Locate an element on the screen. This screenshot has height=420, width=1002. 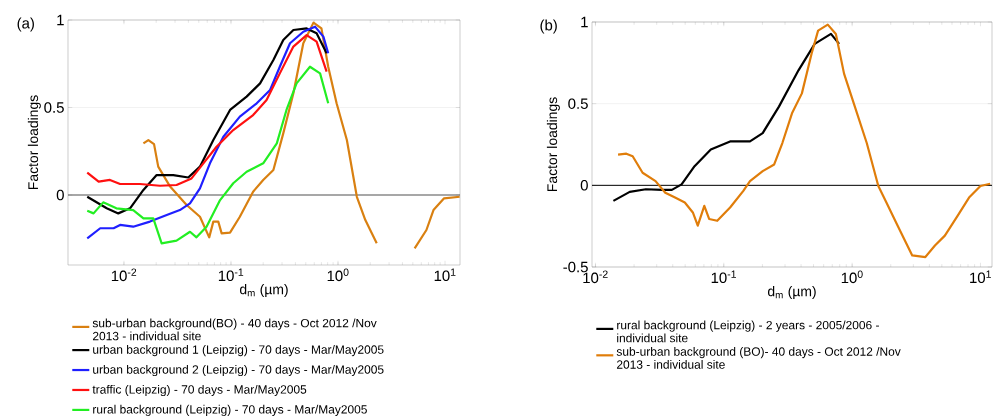
x-tick-label: 10$^{-2}$ is located at coordinates (124, 275).